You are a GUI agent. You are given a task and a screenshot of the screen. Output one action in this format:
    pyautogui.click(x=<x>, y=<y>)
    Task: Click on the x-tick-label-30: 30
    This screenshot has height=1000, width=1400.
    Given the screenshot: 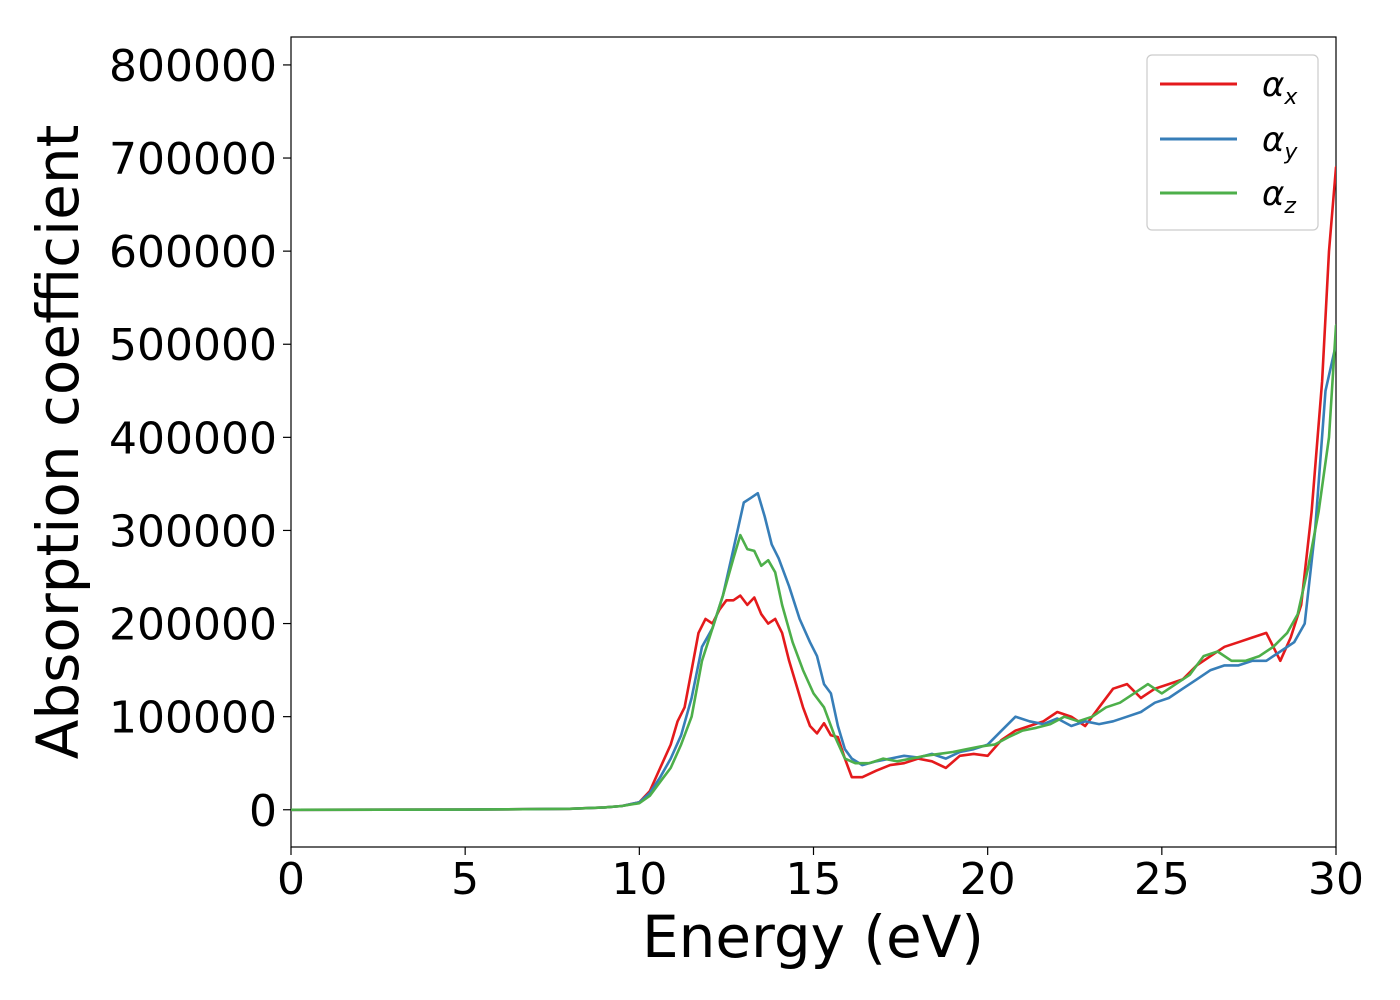 What is the action you would take?
    pyautogui.click(x=1336, y=879)
    